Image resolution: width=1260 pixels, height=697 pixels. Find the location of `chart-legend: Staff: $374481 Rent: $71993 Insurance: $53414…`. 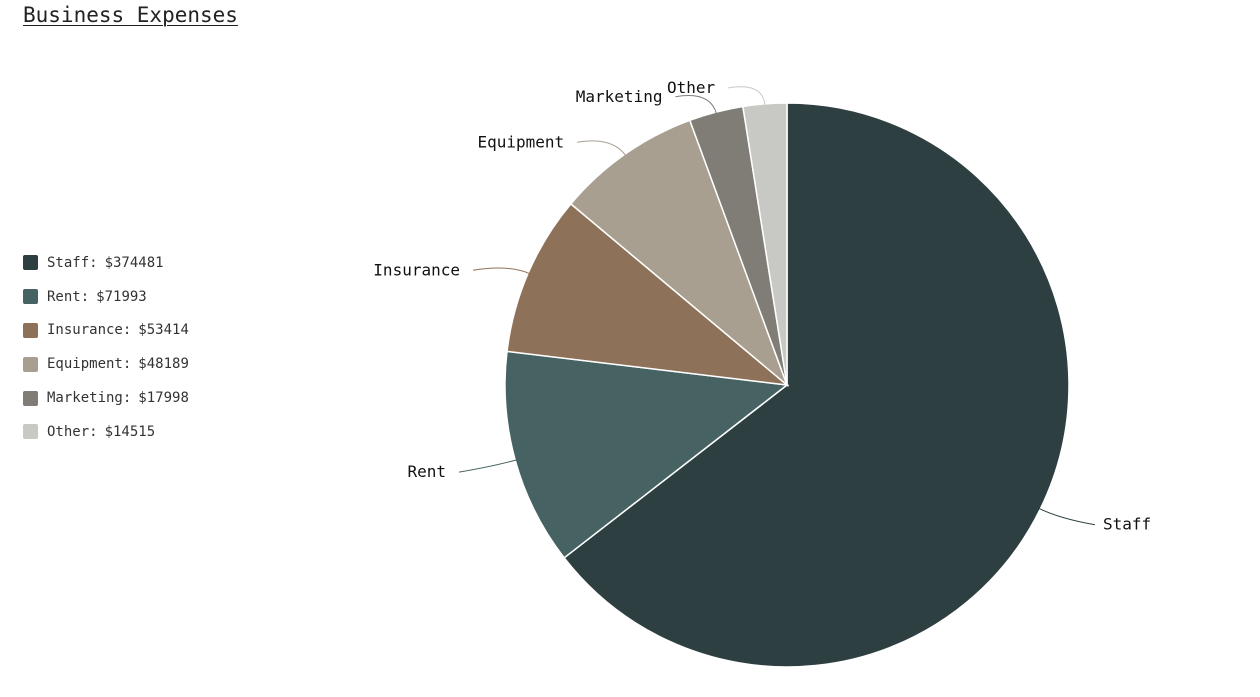

chart-legend: Staff: $374481 Rent: $71993 Insurance: $53414… is located at coordinates (106, 347).